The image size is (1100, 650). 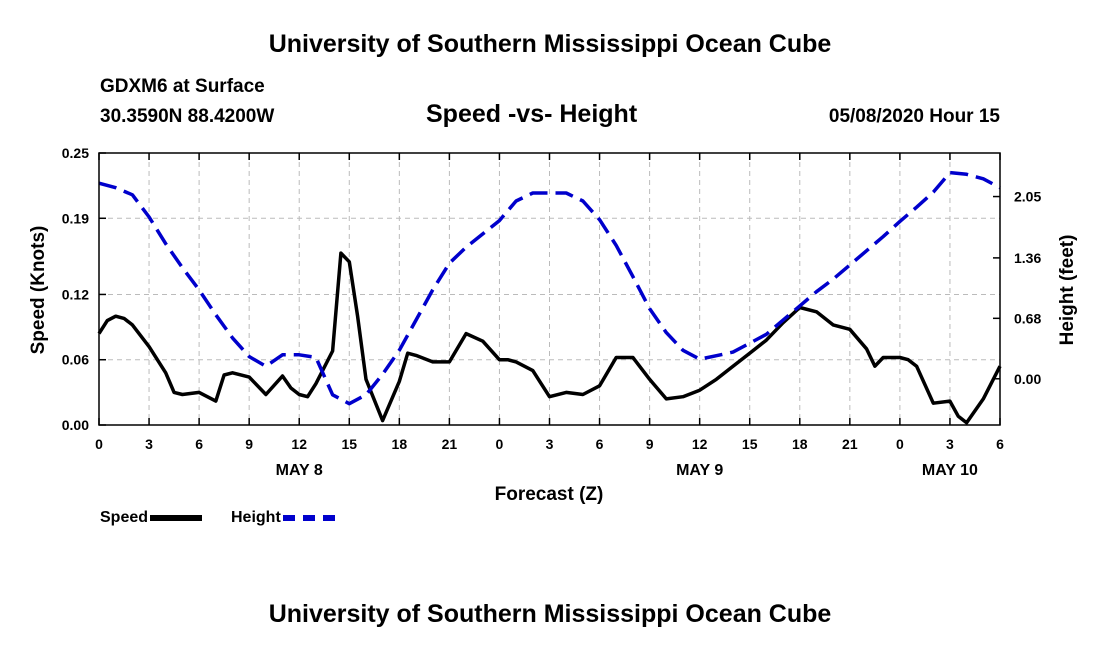 I want to click on y2-axis-label: Height (feet), so click(x=1067, y=290).